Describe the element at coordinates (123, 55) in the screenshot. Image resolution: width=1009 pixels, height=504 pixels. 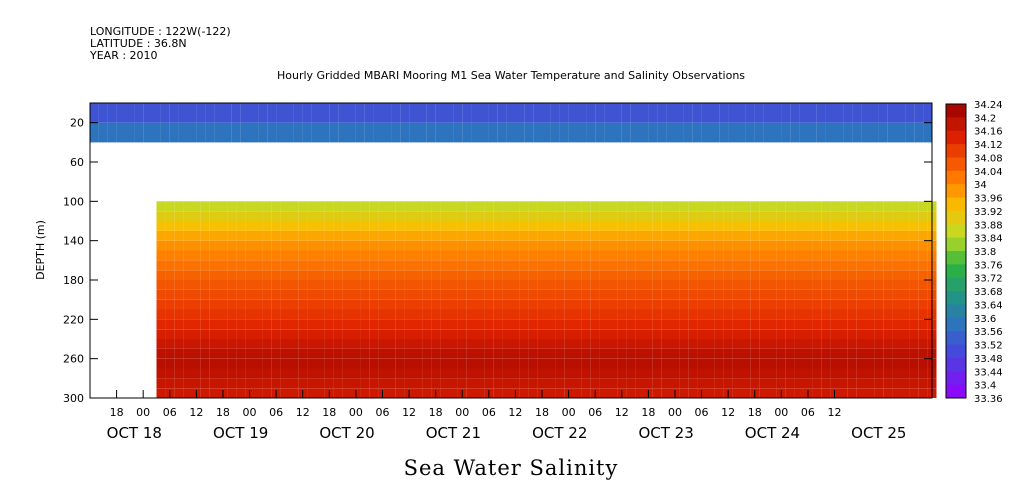
I see `year-label: YEAR : 2010` at that location.